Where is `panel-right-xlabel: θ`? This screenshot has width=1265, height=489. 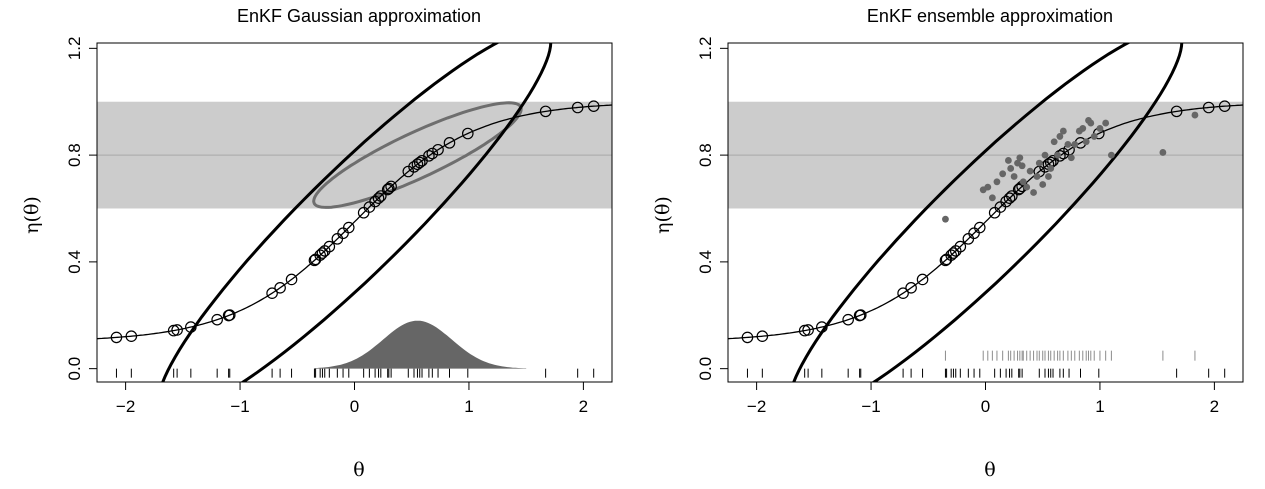
panel-right-xlabel: θ is located at coordinates (989, 470).